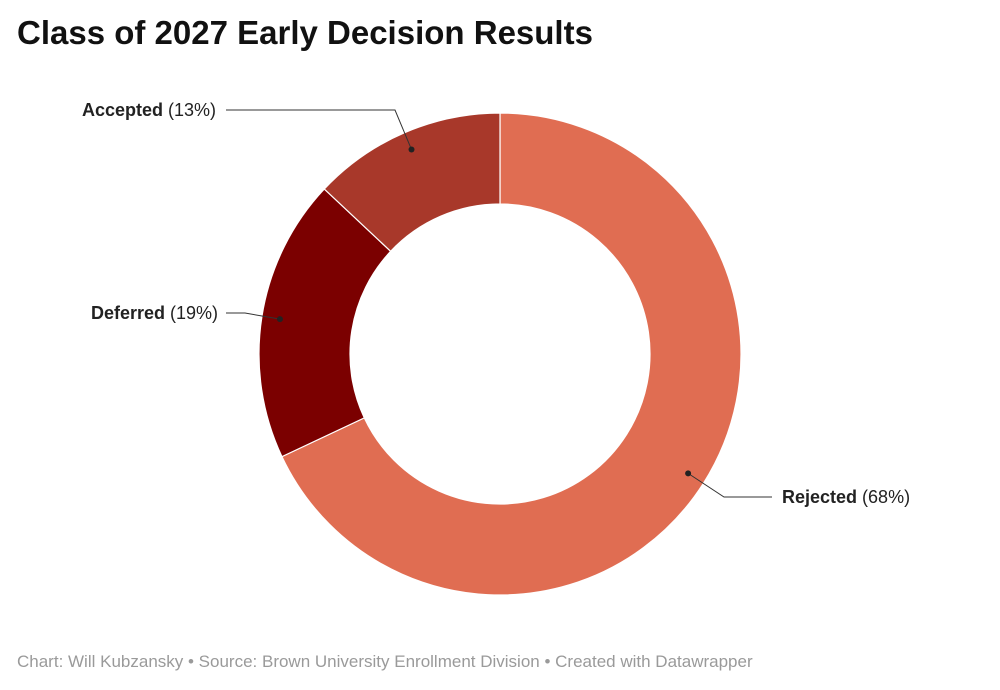  Describe the element at coordinates (883, 497) in the screenshot. I see `slice-label-percent: (68%)` at that location.